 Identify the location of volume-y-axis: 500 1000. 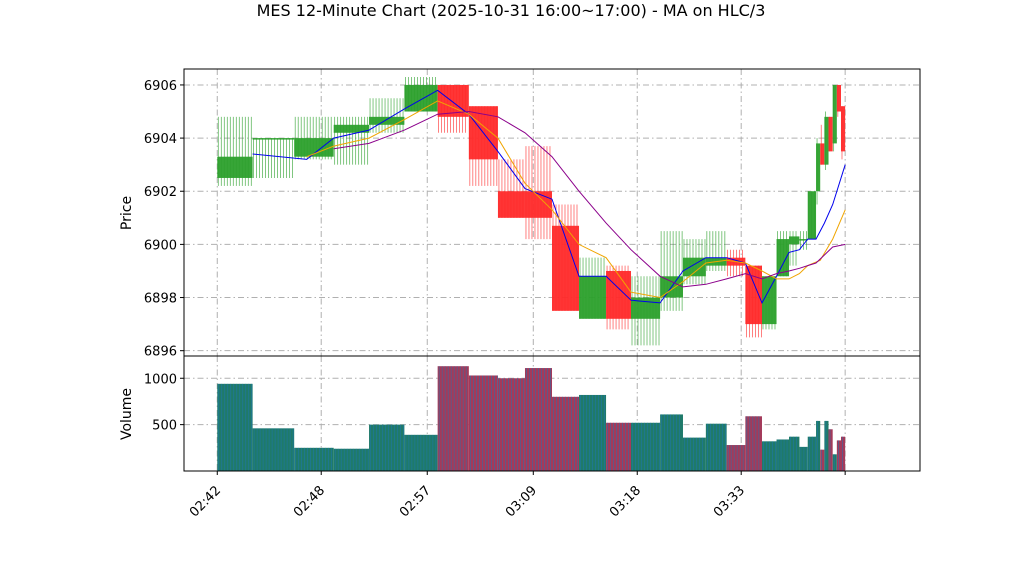
(164, 403).